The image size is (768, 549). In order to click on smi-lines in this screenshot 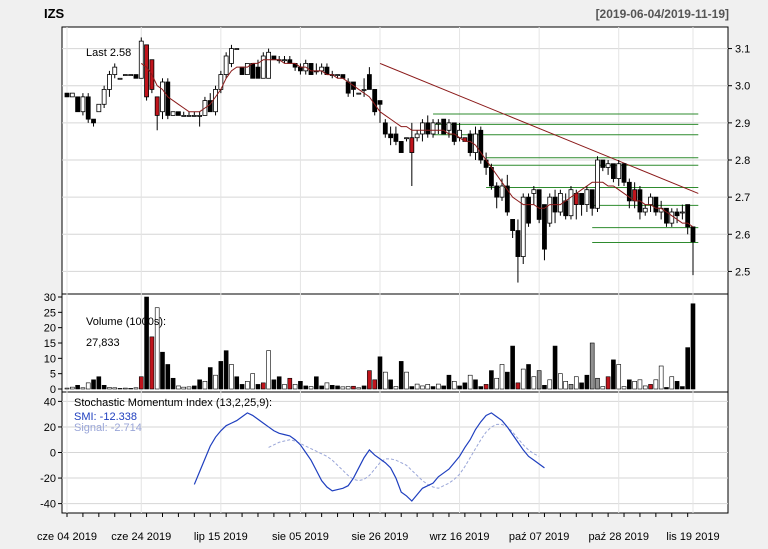, I will do `click(369, 457)`.